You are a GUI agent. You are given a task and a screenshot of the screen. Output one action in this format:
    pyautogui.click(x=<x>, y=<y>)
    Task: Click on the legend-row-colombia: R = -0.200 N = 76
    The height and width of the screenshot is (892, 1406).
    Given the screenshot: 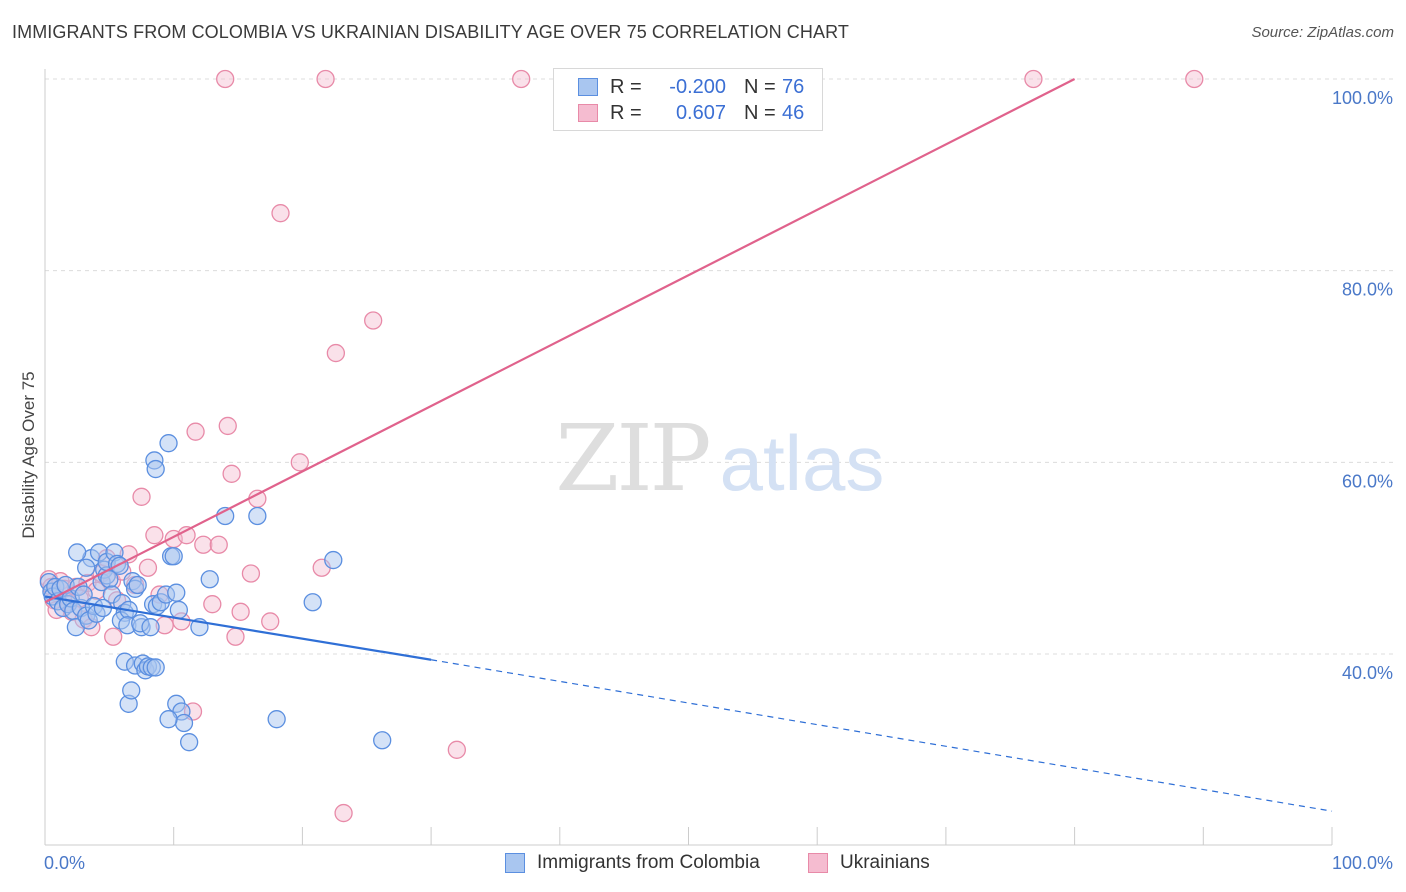 What is the action you would take?
    pyautogui.click(x=691, y=87)
    